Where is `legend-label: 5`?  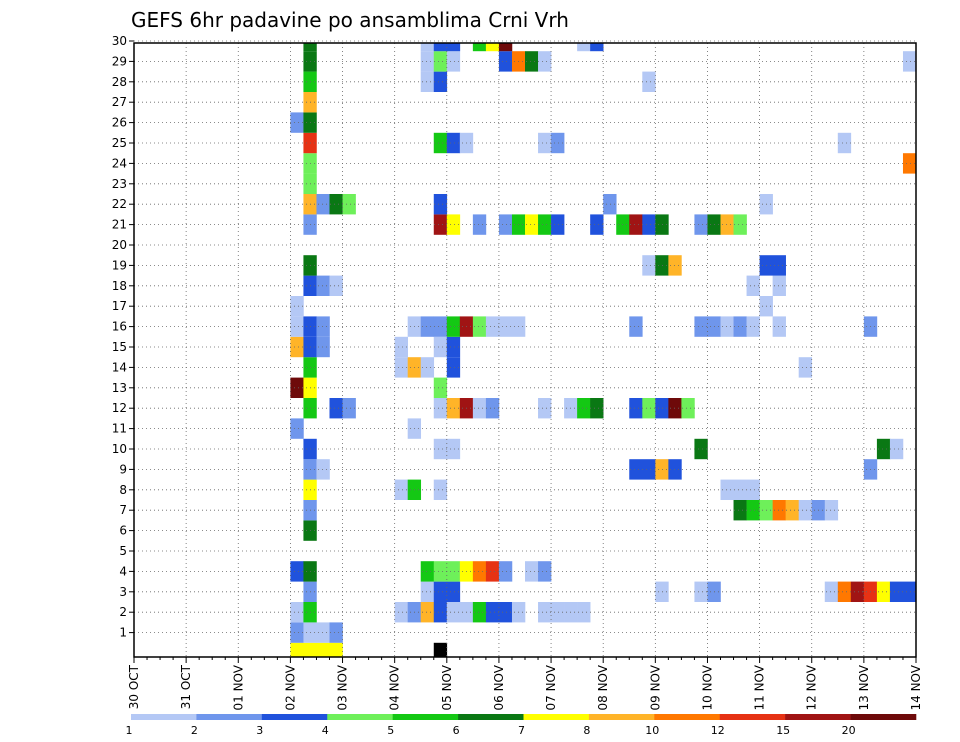
legend-label: 5 is located at coordinates (390, 730).